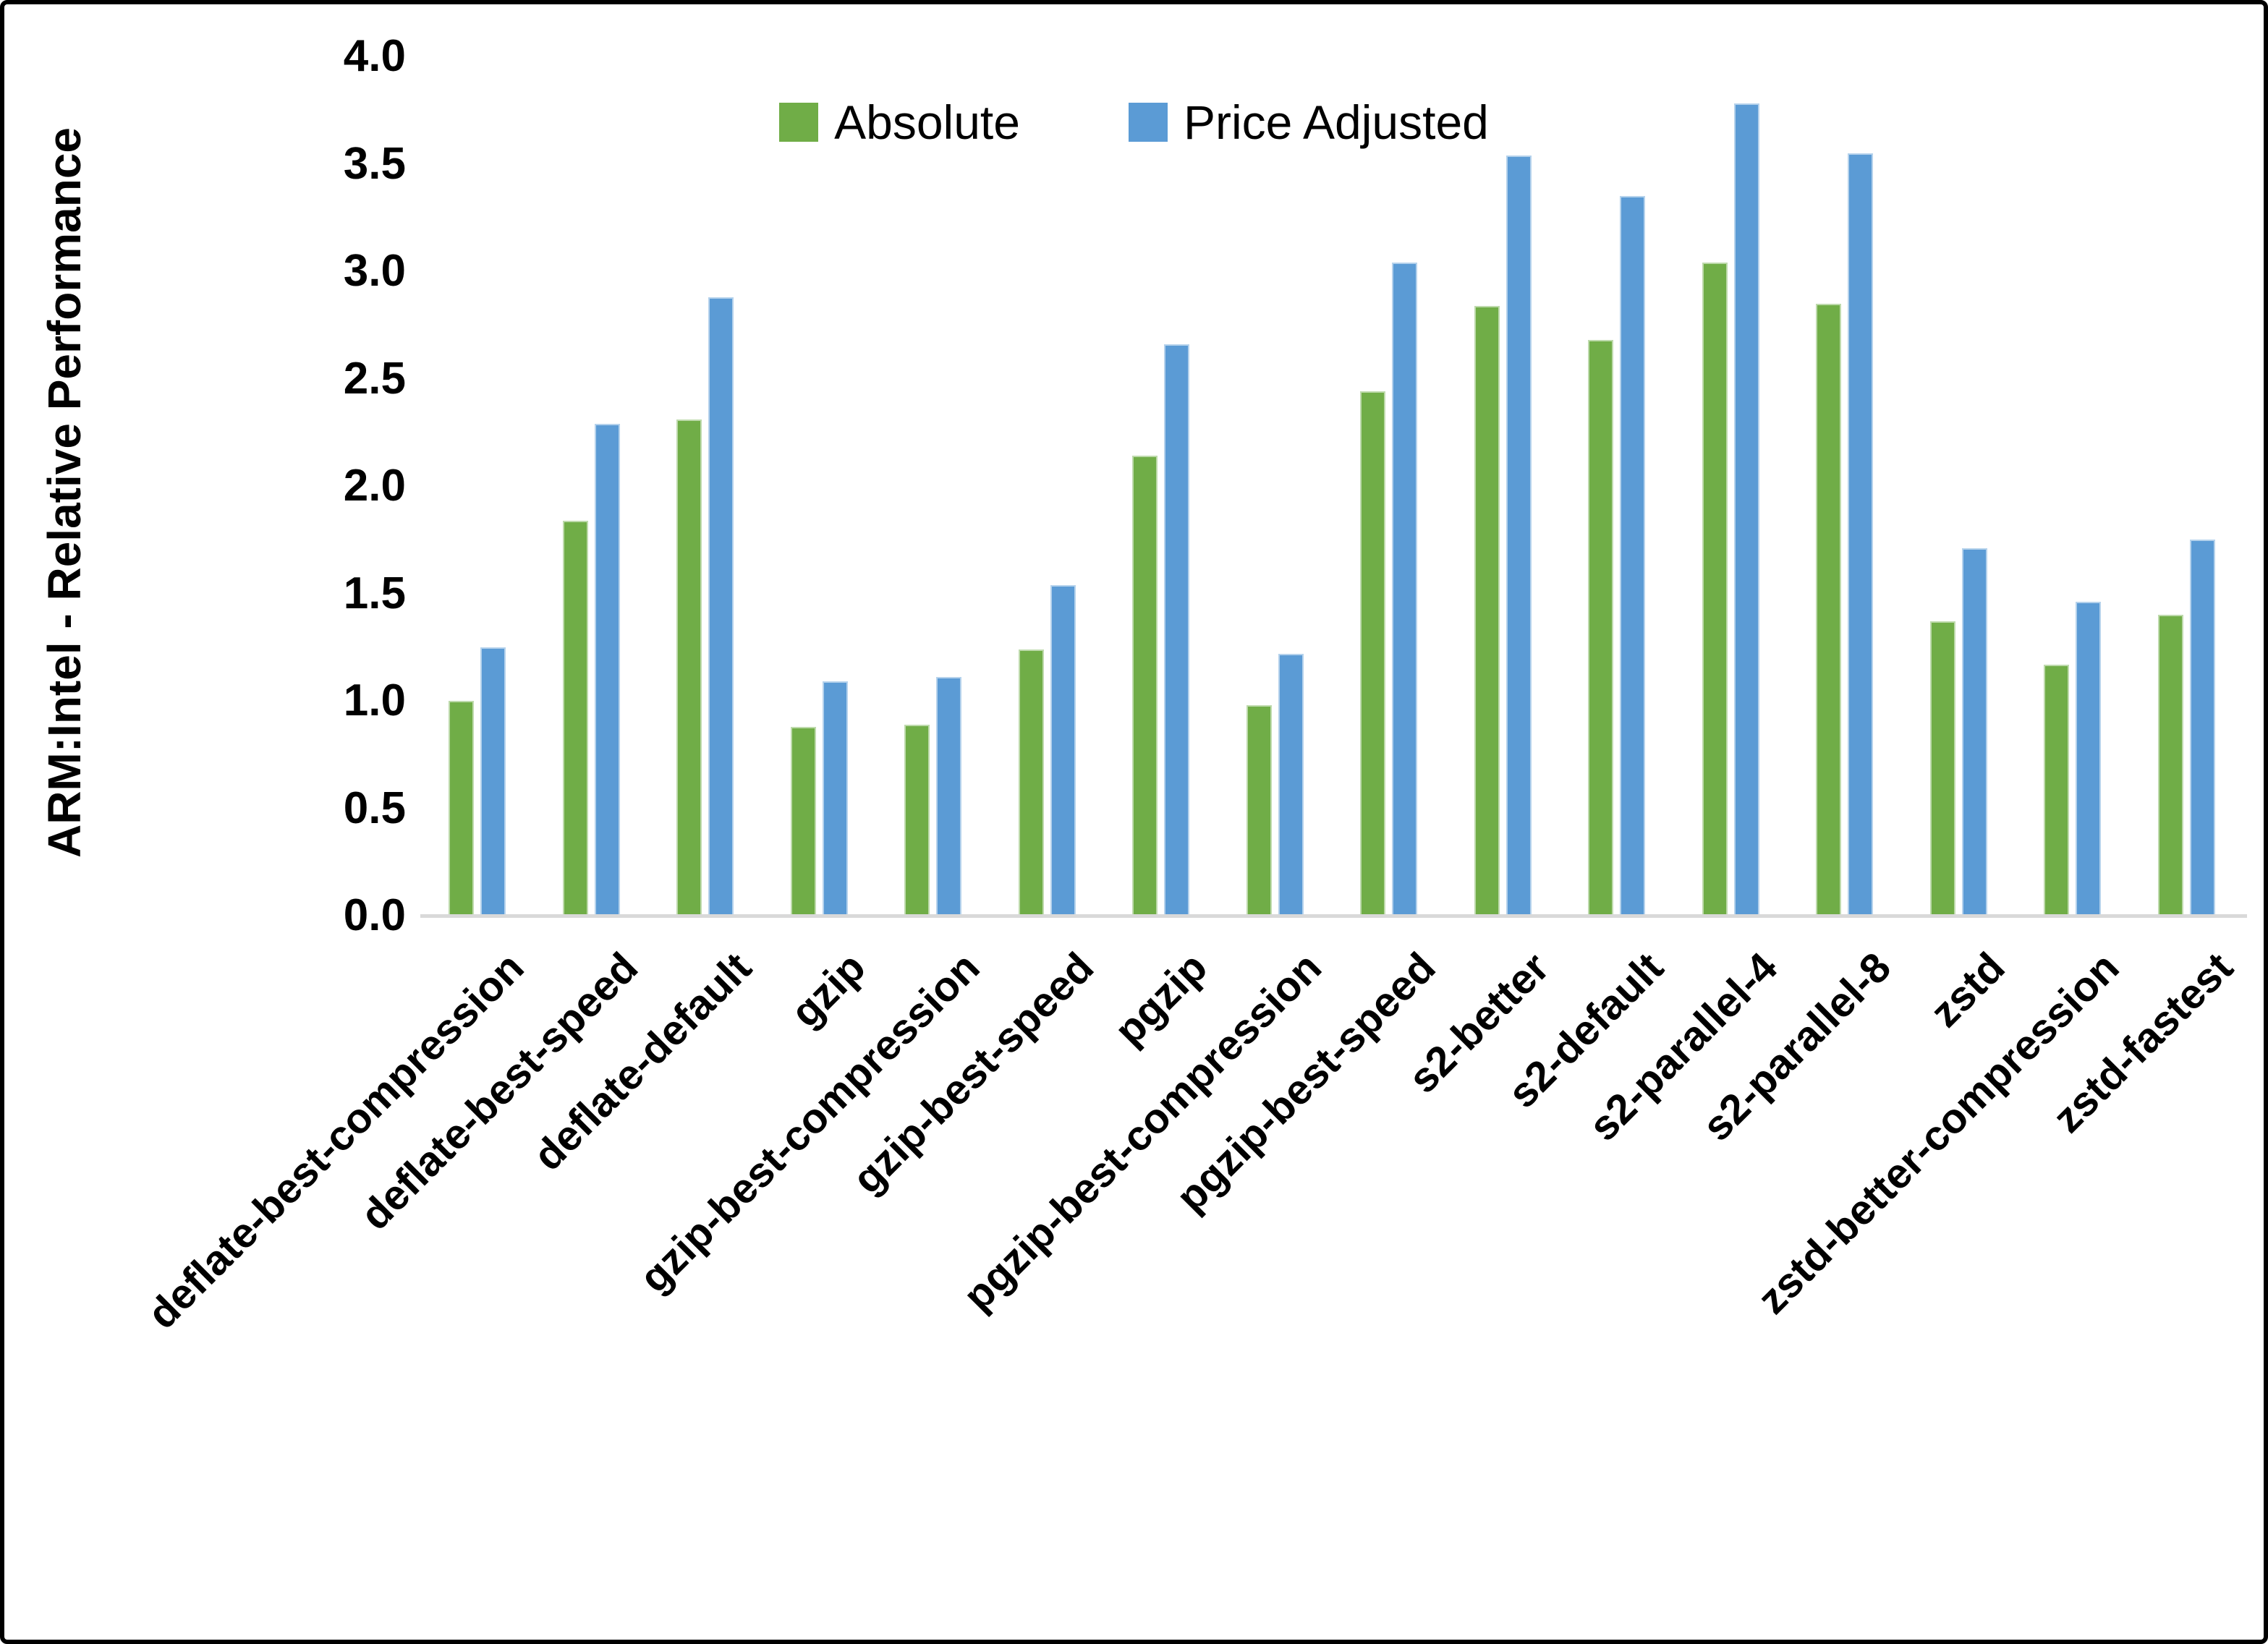 This screenshot has height=1644, width=2268. Describe the element at coordinates (374, 486) in the screenshot. I see `y-tick-label: 2.0` at that location.